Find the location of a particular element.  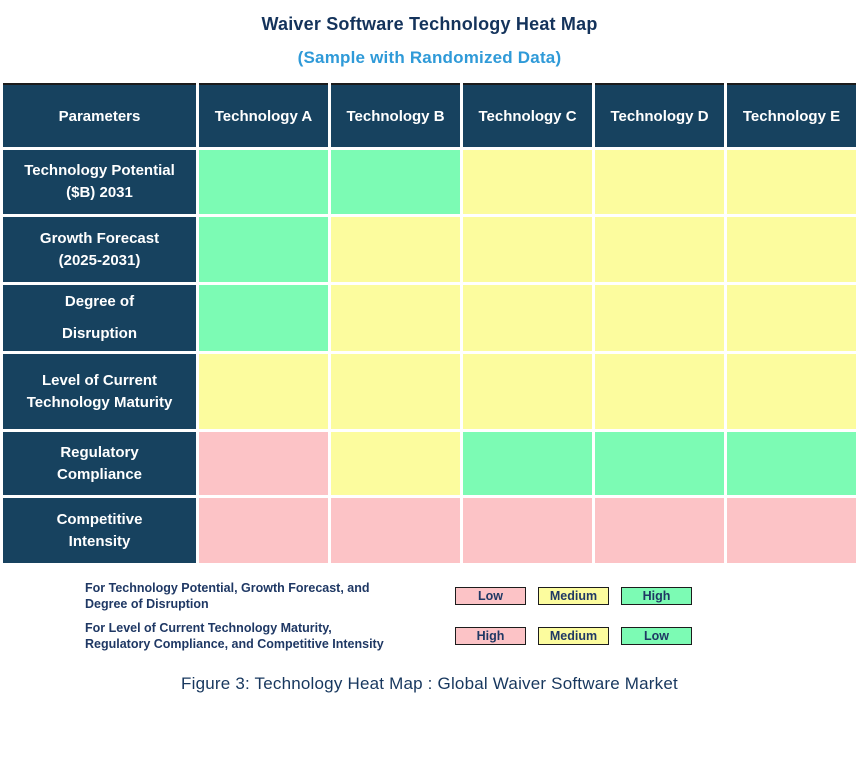

table-row-competitive-intensity: Competitive Intensity is located at coordinates (429, 530).